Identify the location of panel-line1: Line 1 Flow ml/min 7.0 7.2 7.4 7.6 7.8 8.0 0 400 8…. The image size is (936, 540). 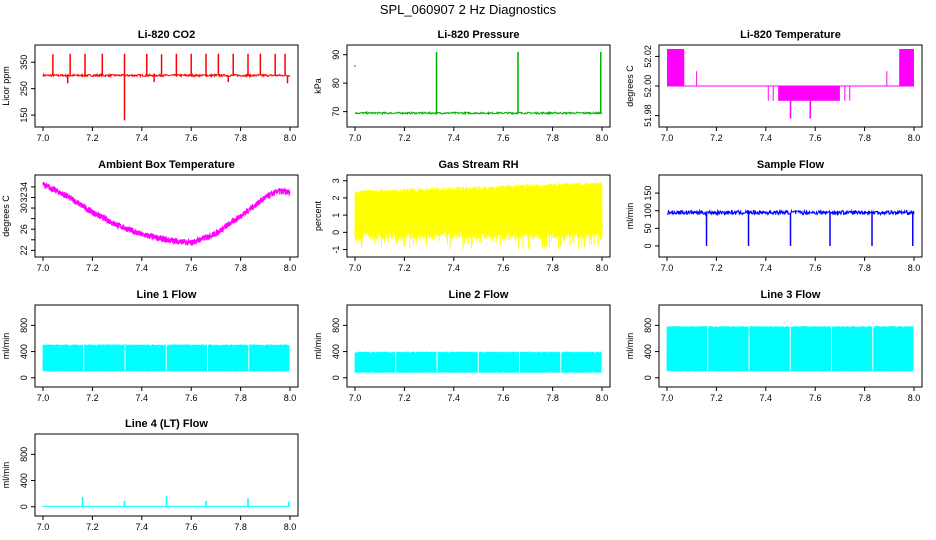
(150, 346).